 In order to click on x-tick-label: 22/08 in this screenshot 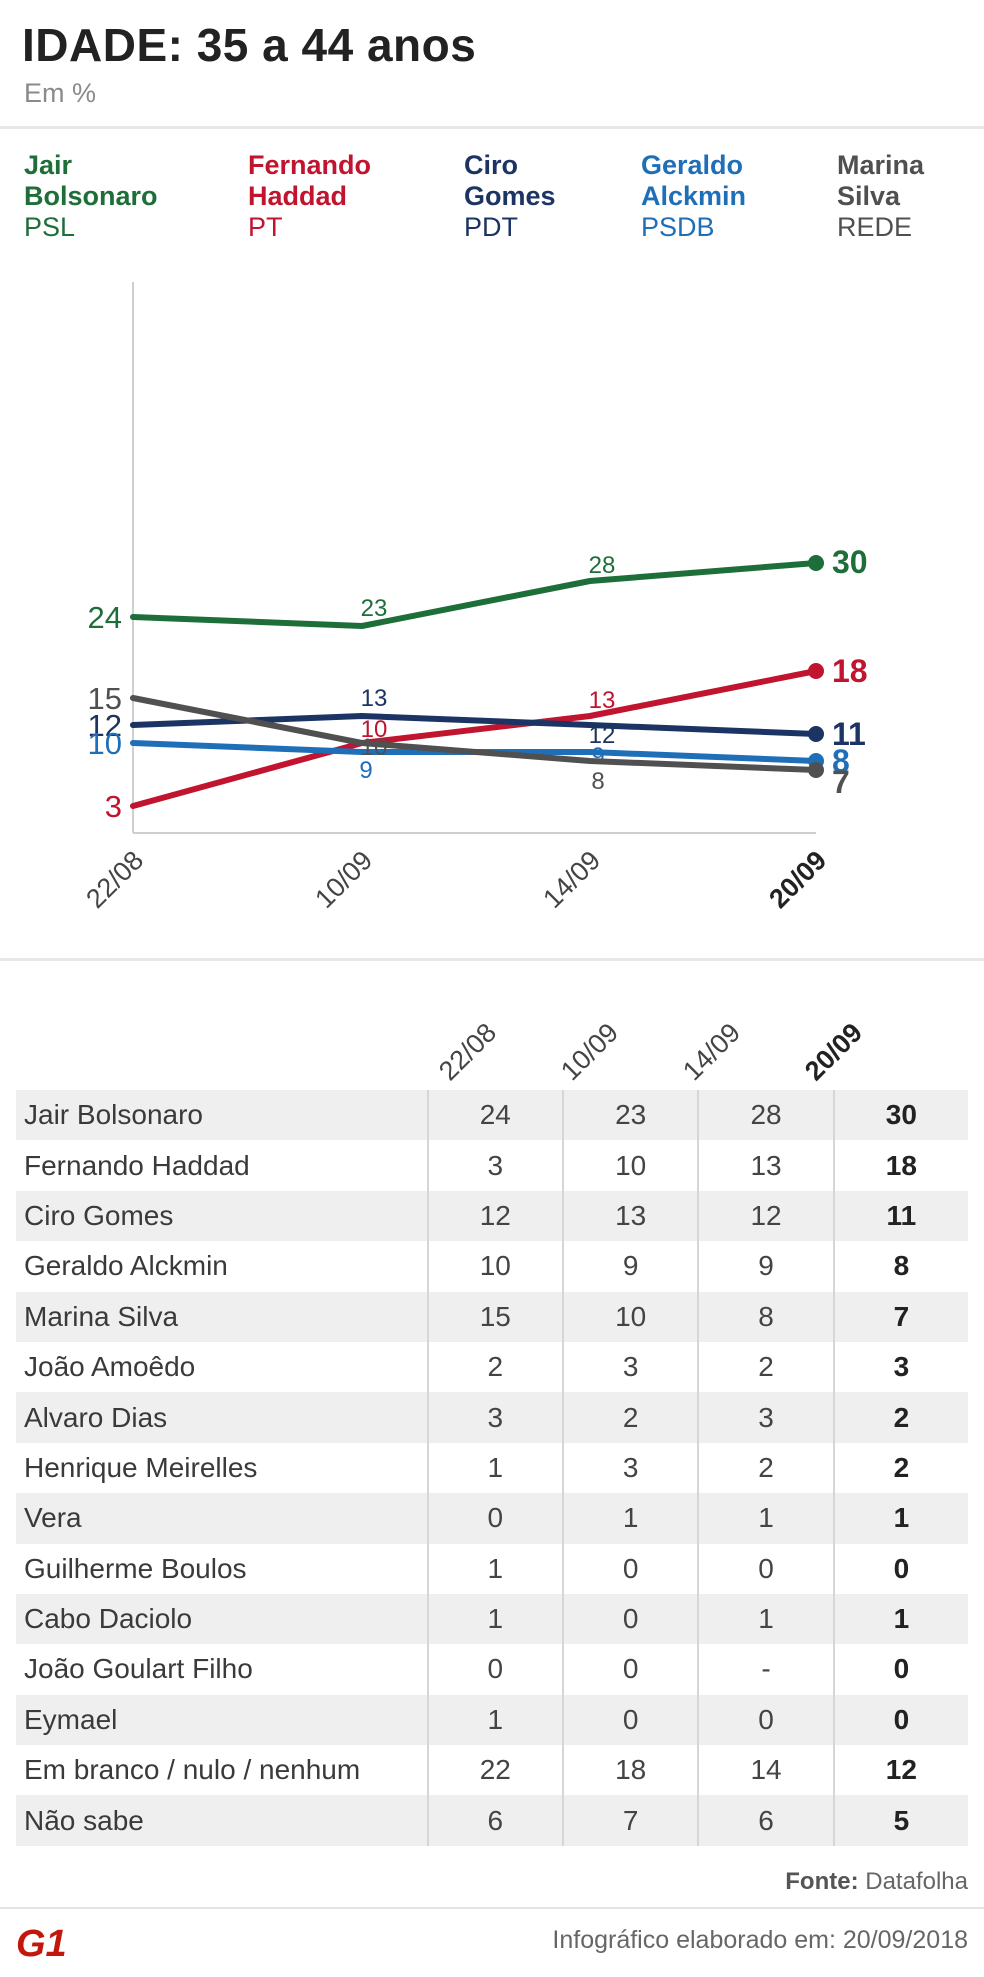, I will do `click(114, 879)`.